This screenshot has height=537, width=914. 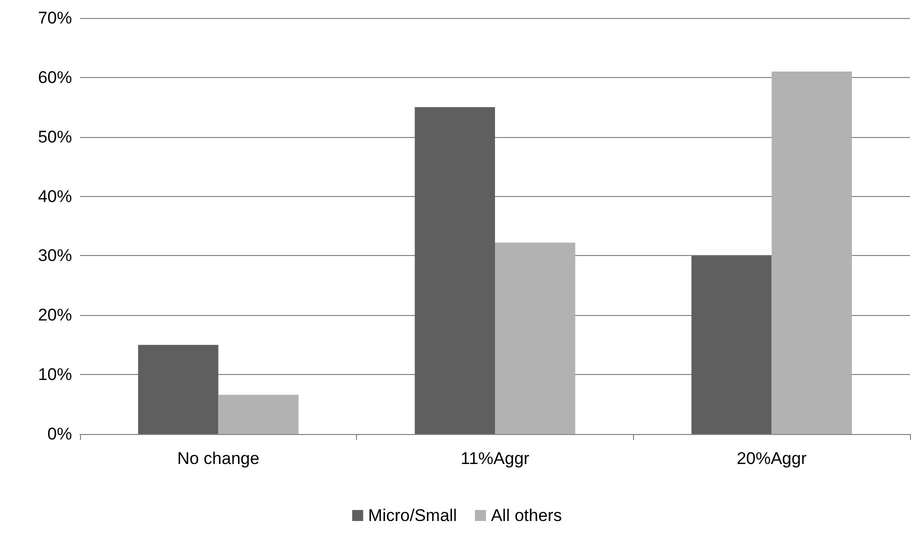 What do you see at coordinates (55, 315) in the screenshot?
I see `y-tick-label: 20%` at bounding box center [55, 315].